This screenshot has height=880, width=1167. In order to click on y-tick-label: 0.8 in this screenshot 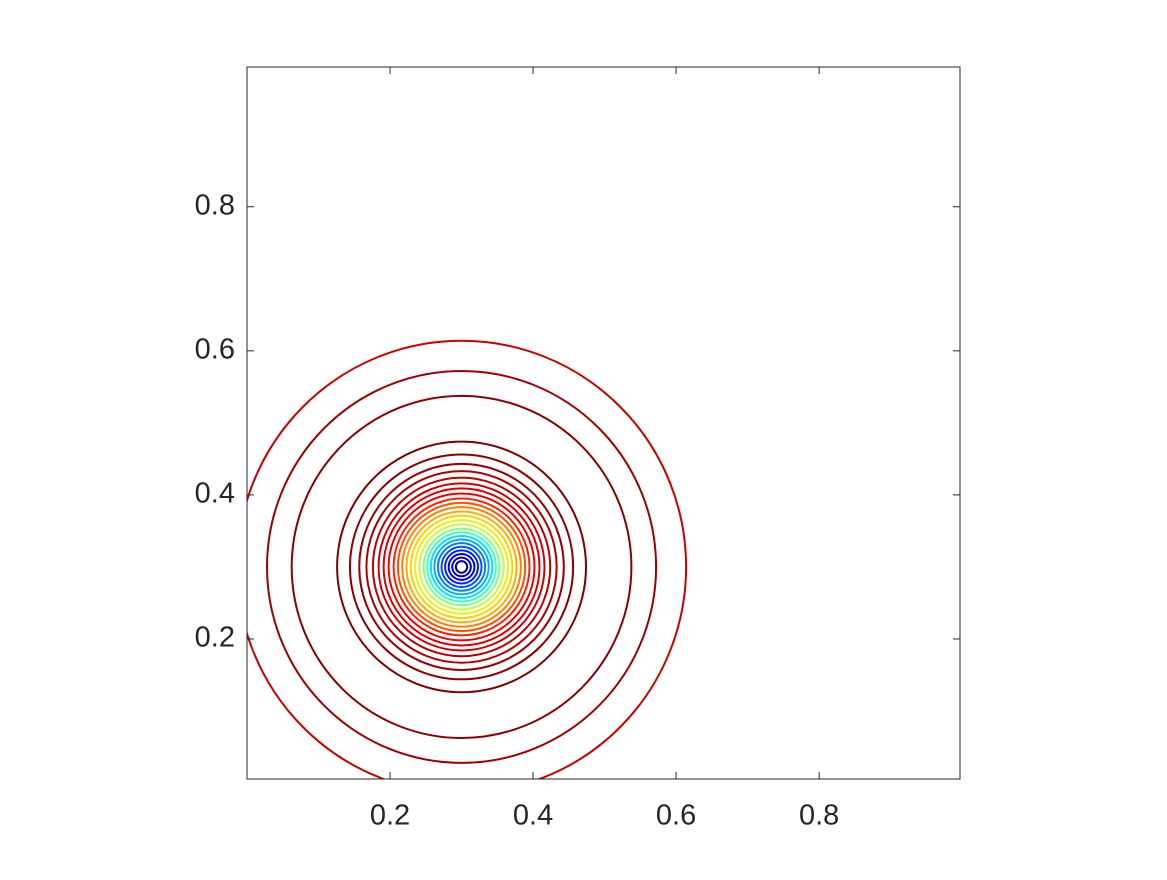, I will do `click(215, 205)`.